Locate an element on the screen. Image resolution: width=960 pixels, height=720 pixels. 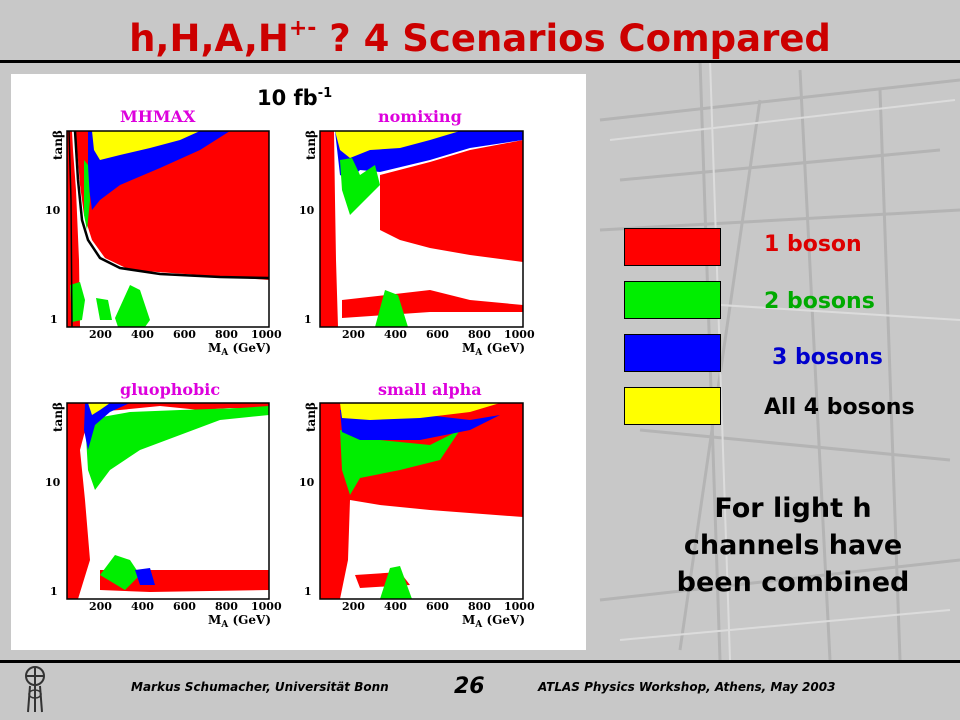
legend-swatch-3-bosons is located at coordinates (672, 353).